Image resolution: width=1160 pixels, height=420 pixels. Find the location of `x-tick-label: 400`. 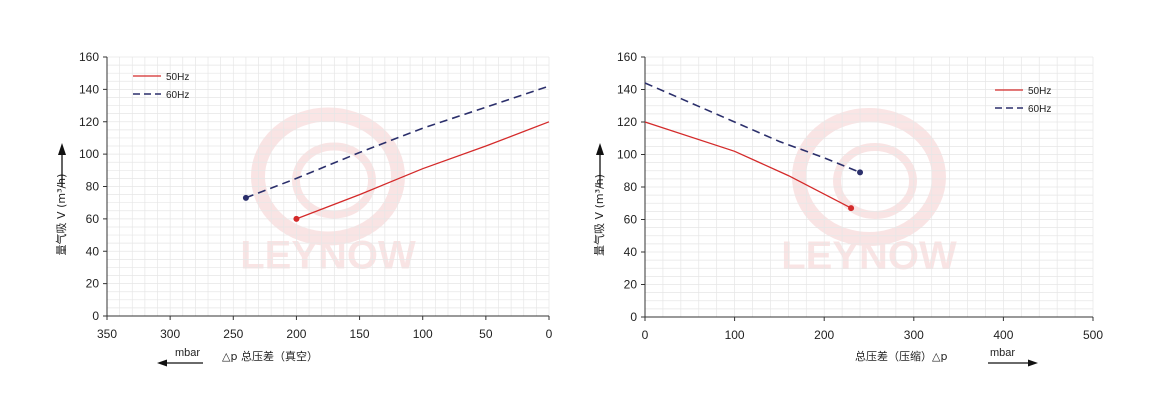

x-tick-label: 400 is located at coordinates (1003, 335).